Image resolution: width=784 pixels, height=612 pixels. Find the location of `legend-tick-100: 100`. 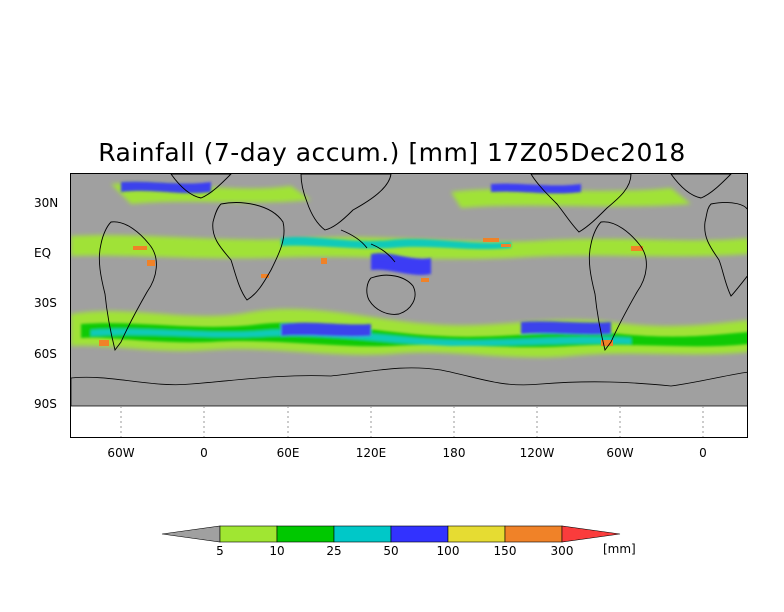

legend-tick-100: 100 is located at coordinates (448, 551).